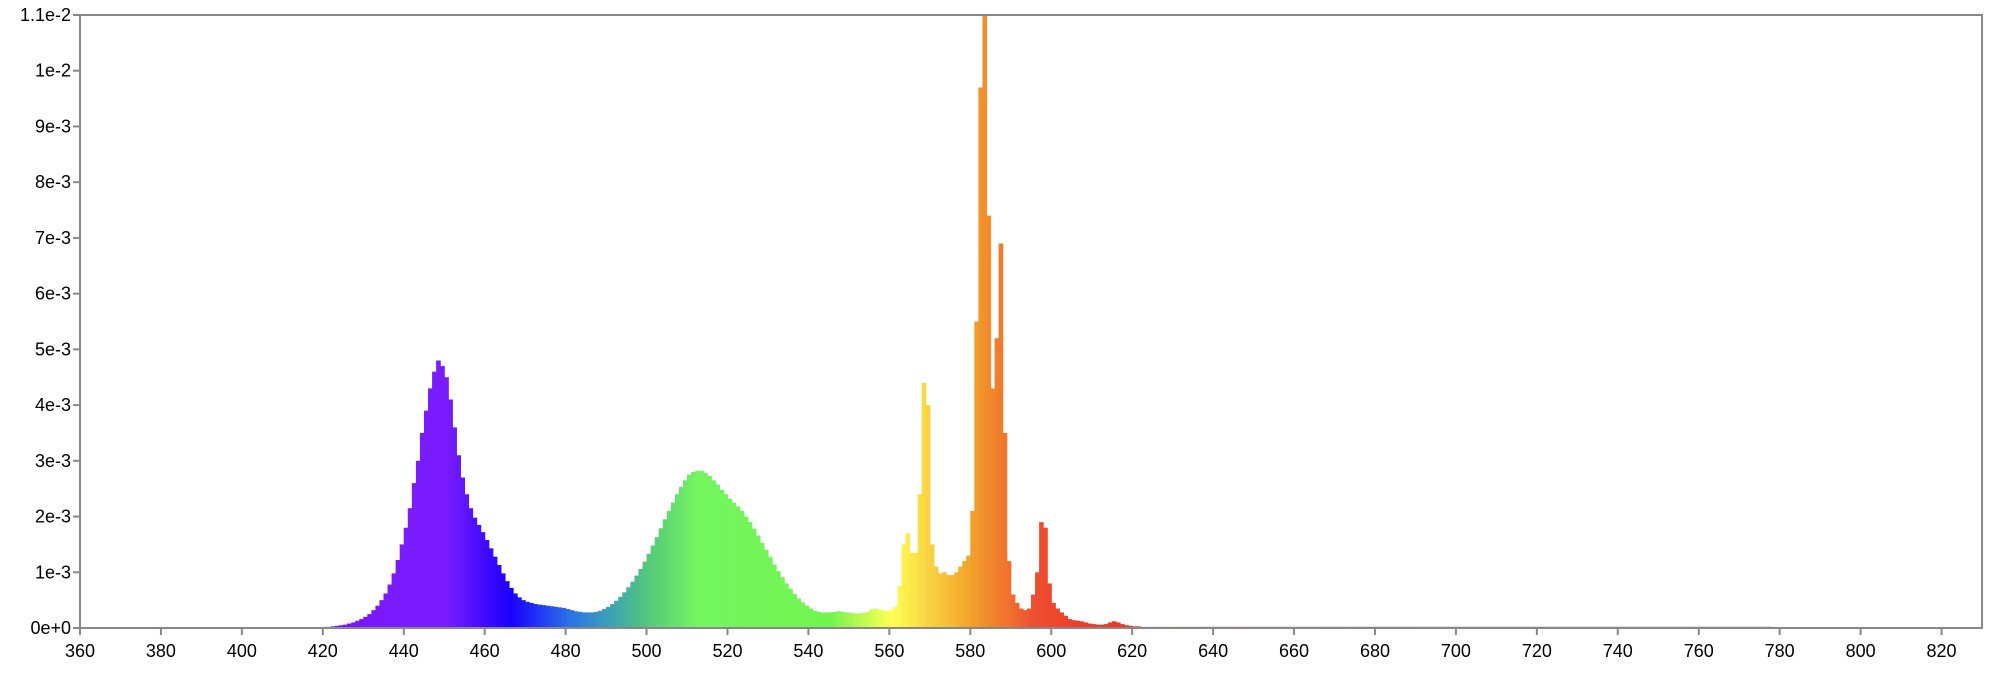  I want to click on y-tick-label: 1e-2, so click(53, 71).